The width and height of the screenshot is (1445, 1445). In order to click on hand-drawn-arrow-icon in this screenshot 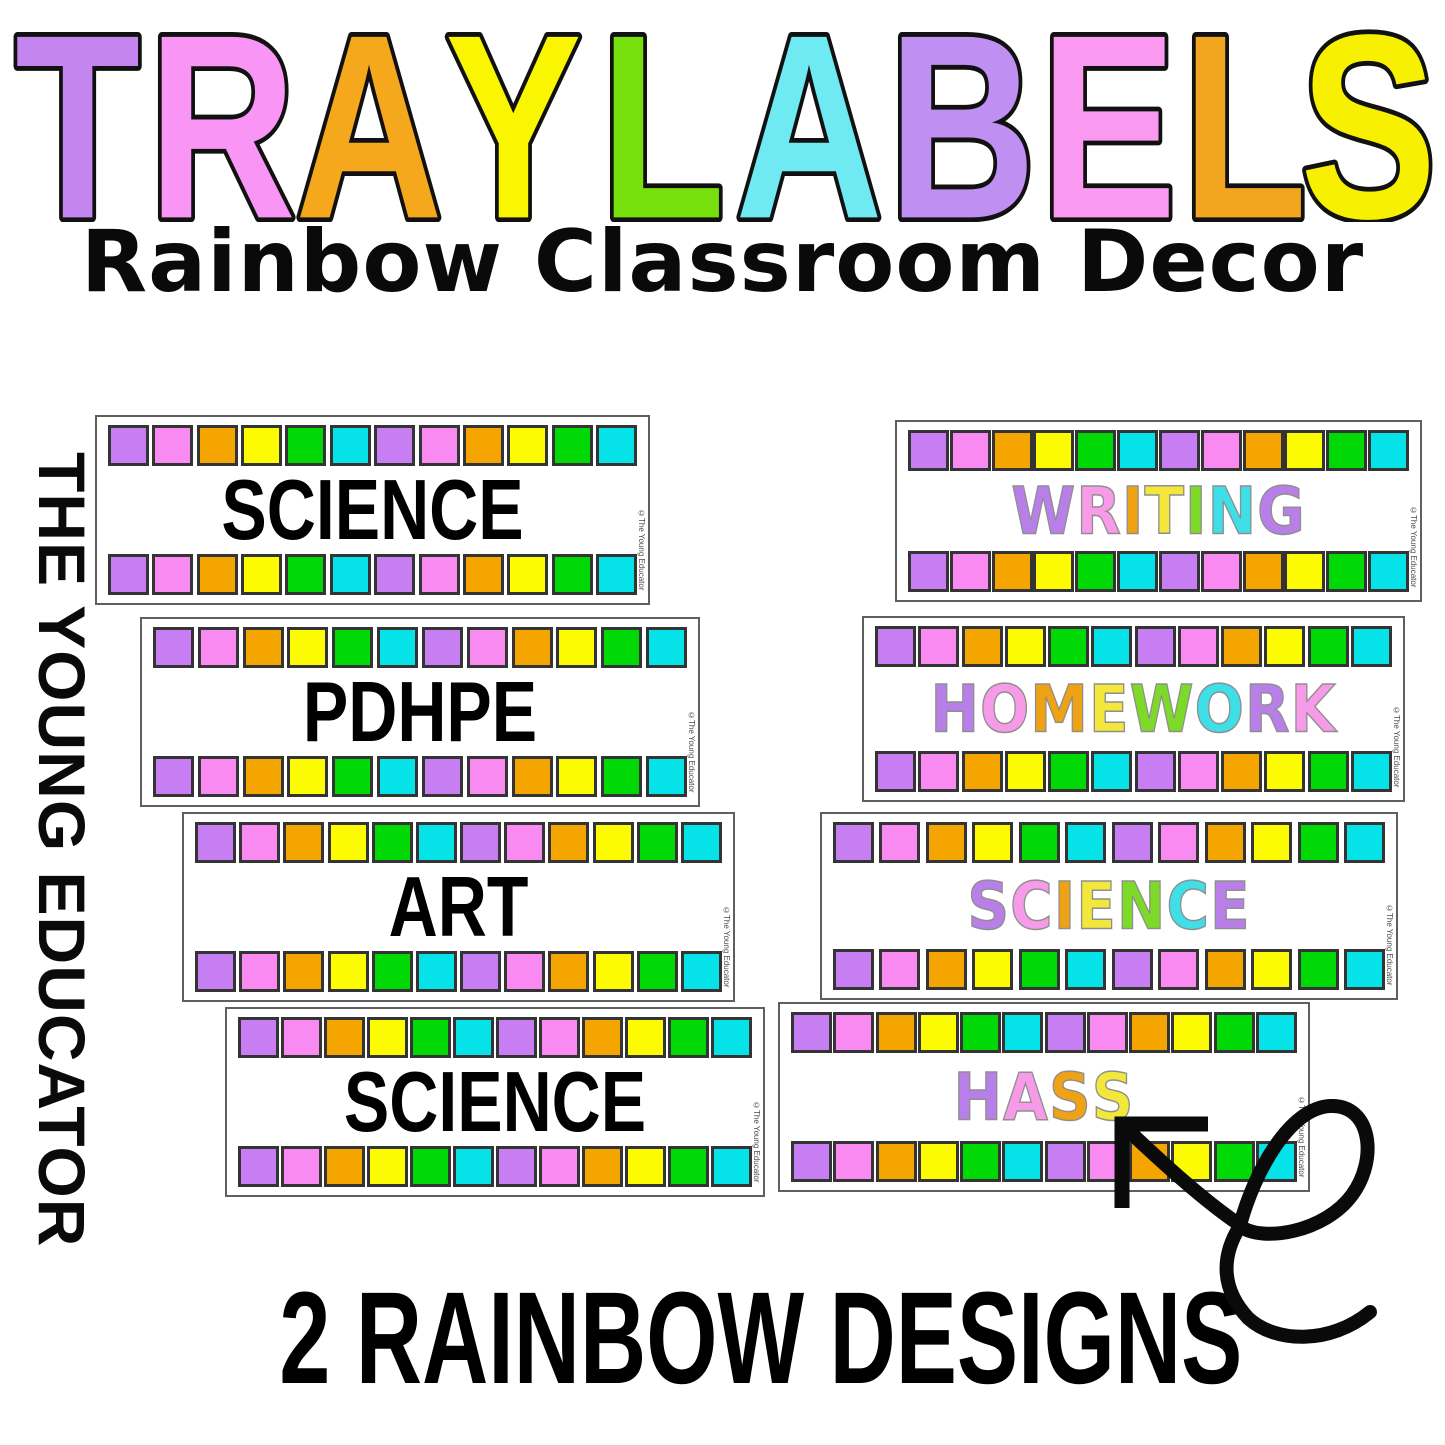, I will do `click(1245, 1221)`.